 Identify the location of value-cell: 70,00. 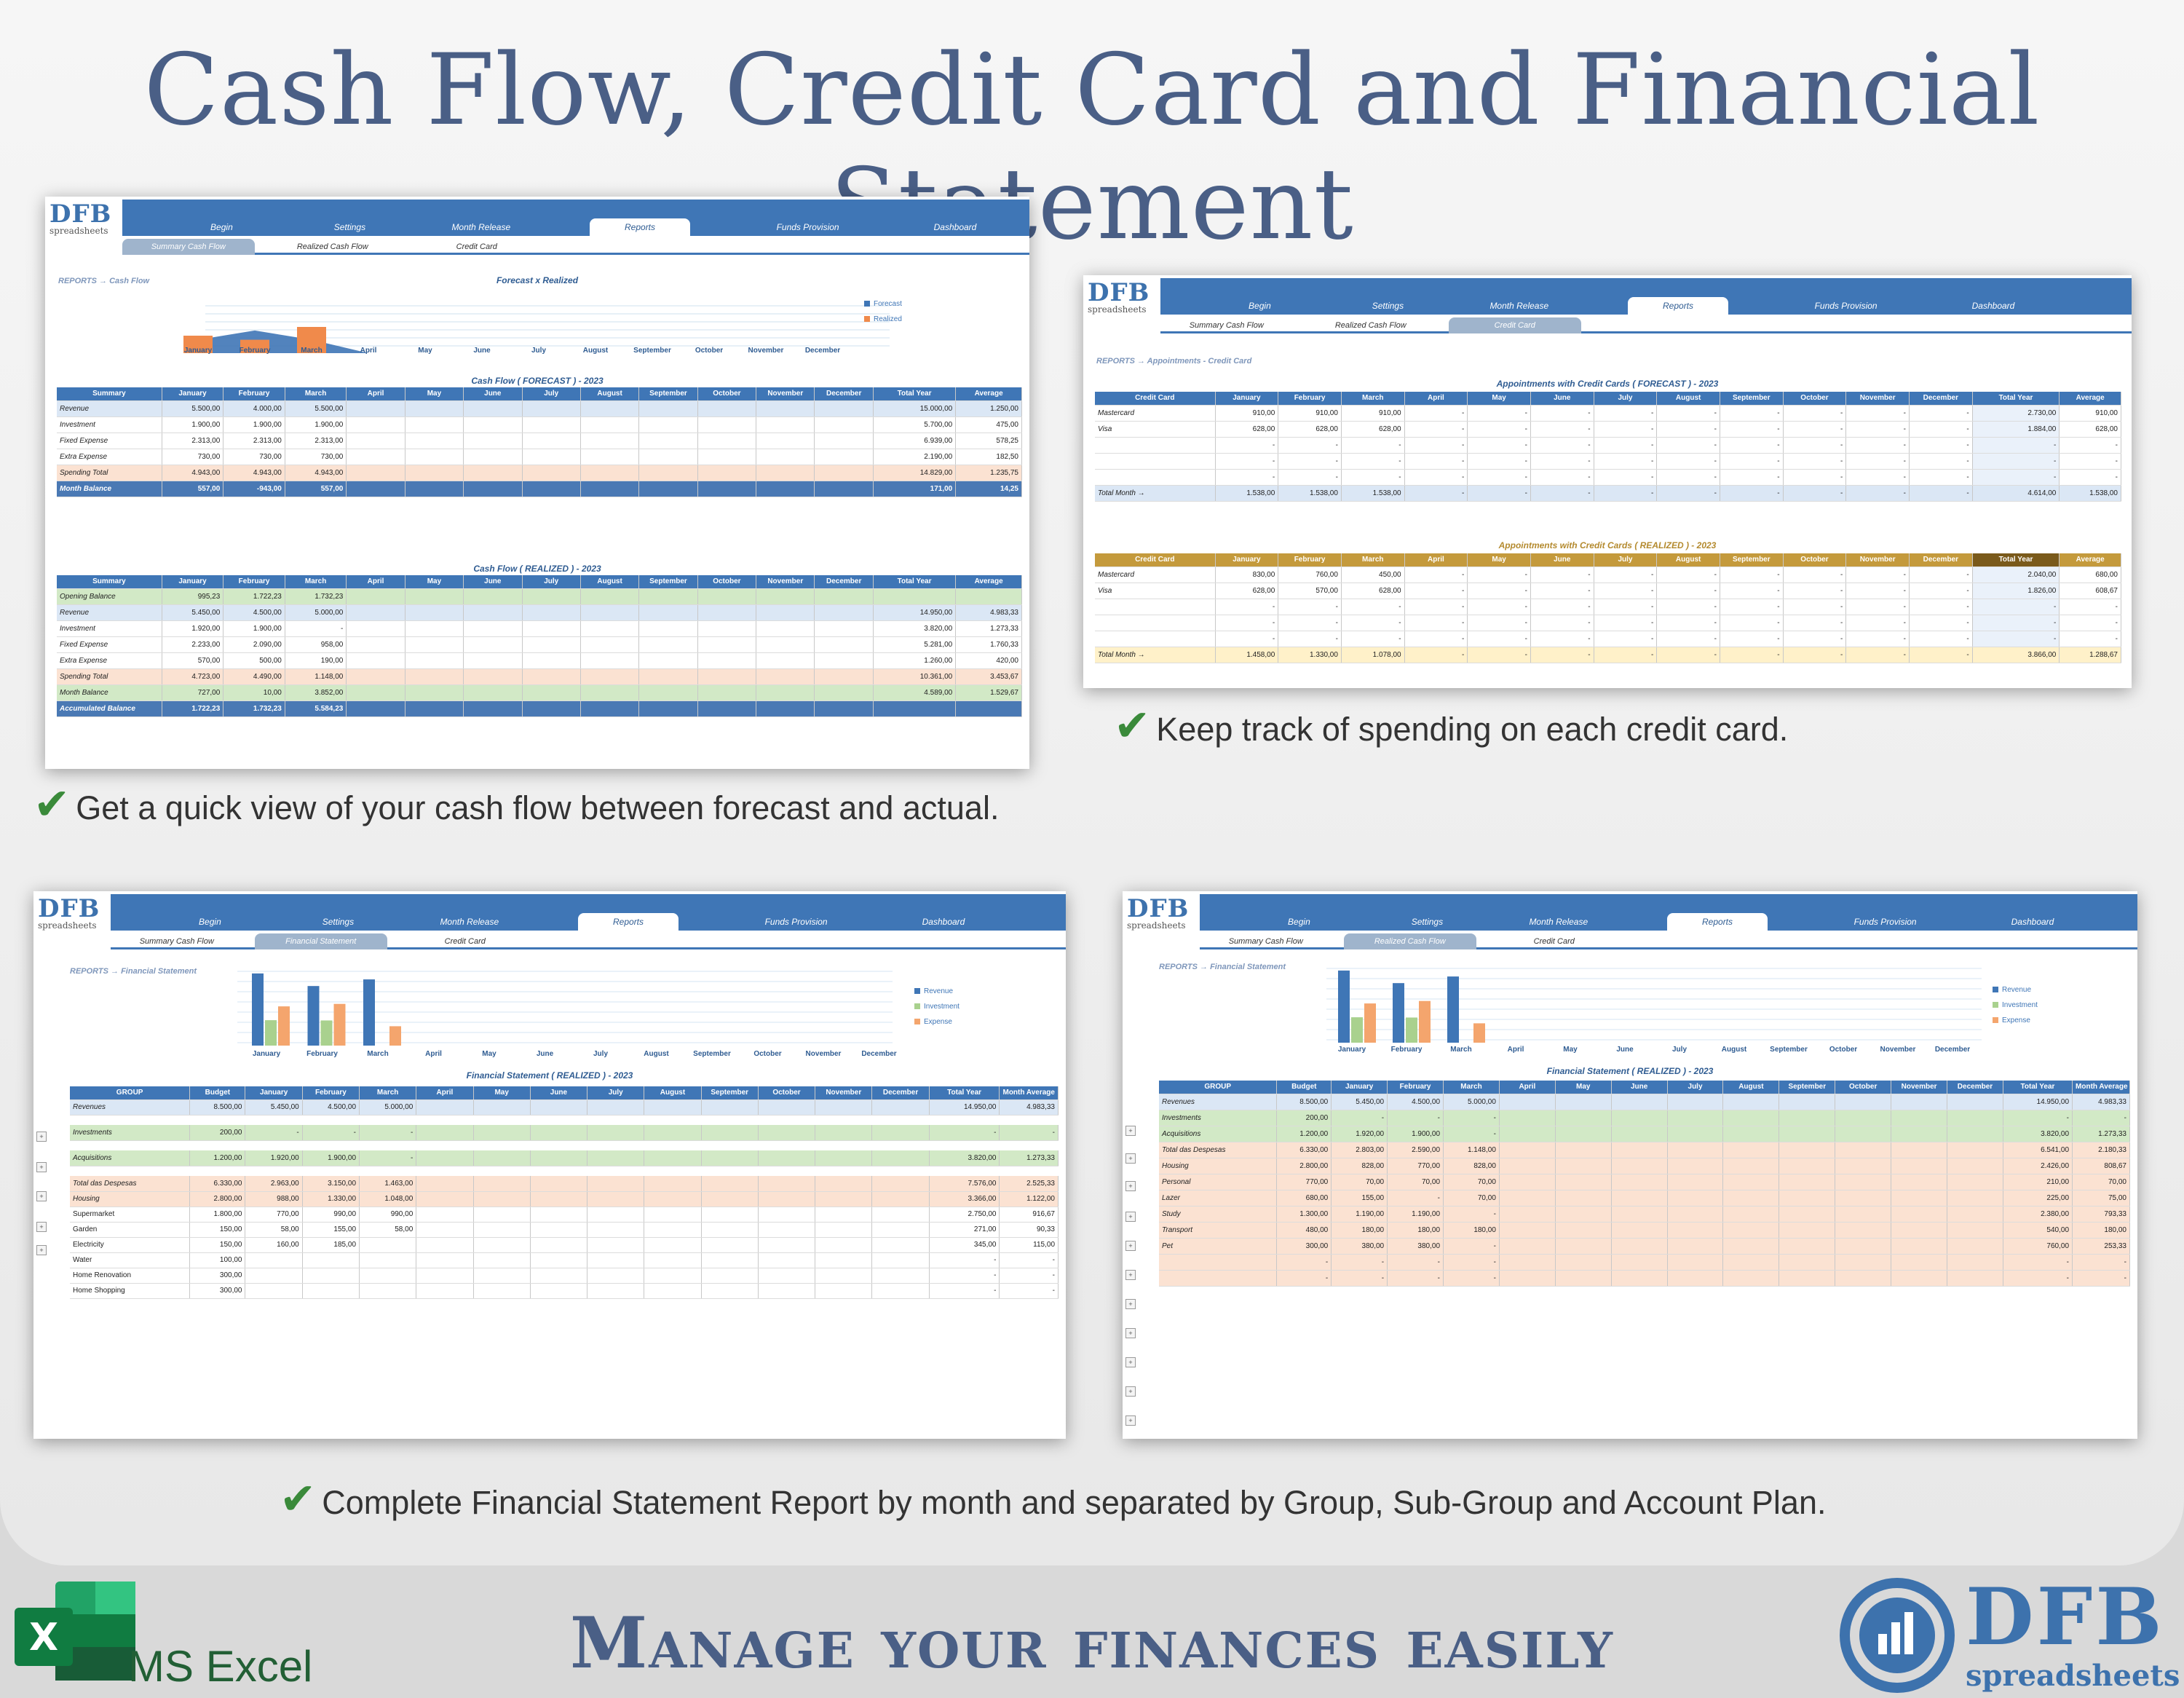
(1359, 1182).